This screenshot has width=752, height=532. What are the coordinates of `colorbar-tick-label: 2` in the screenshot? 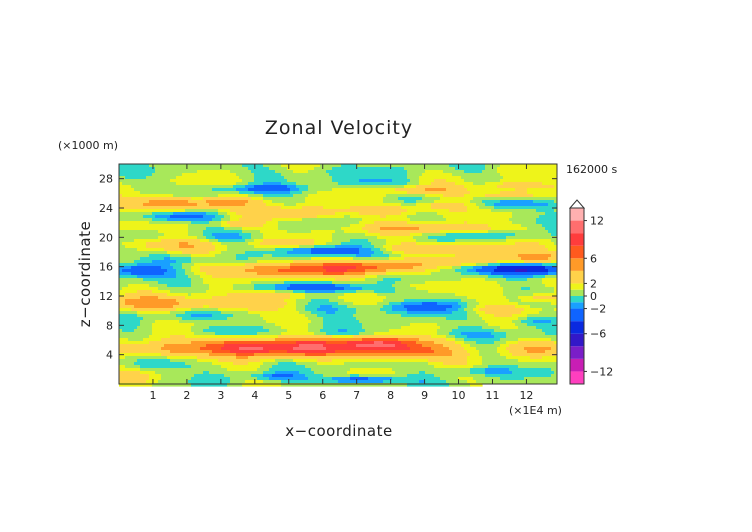 It's located at (593, 283).